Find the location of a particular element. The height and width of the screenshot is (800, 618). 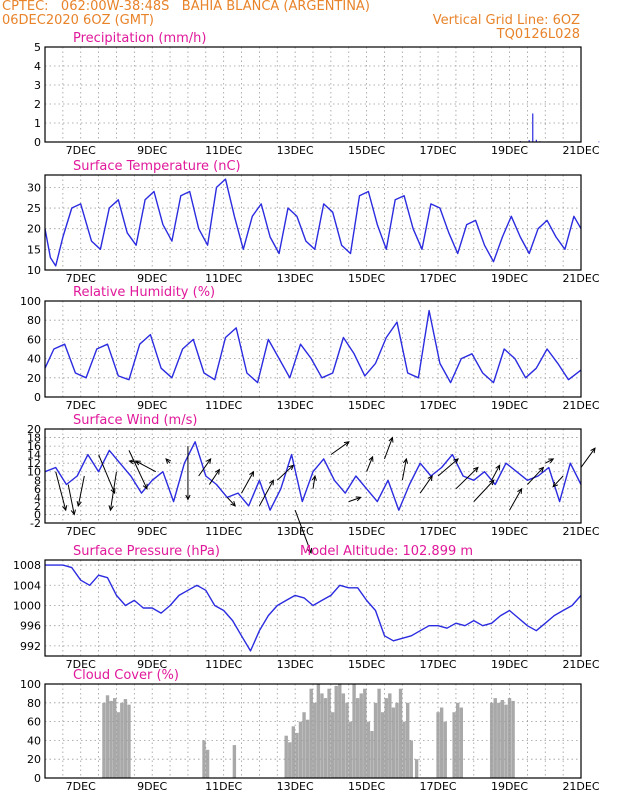

y-tick-label: 40 is located at coordinates (34, 359).